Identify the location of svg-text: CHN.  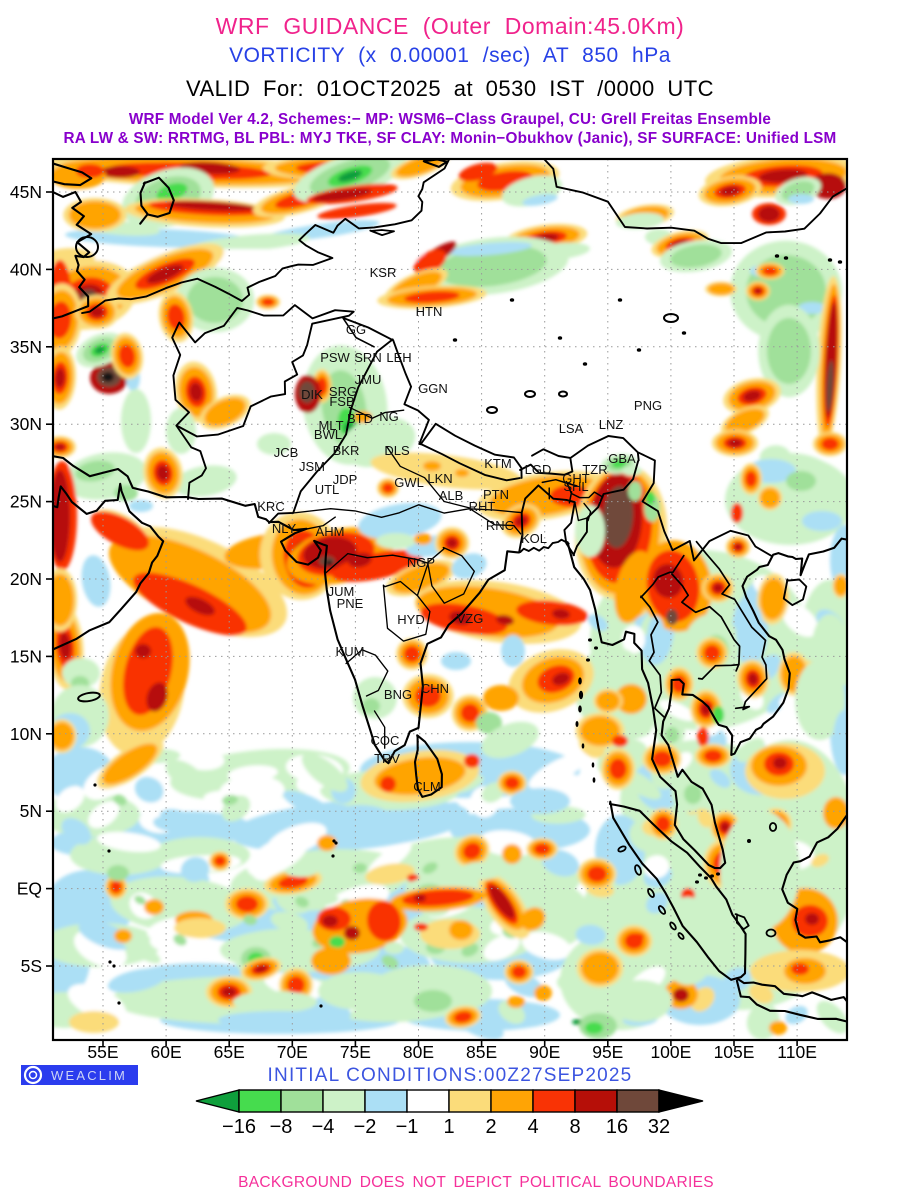
(435, 688).